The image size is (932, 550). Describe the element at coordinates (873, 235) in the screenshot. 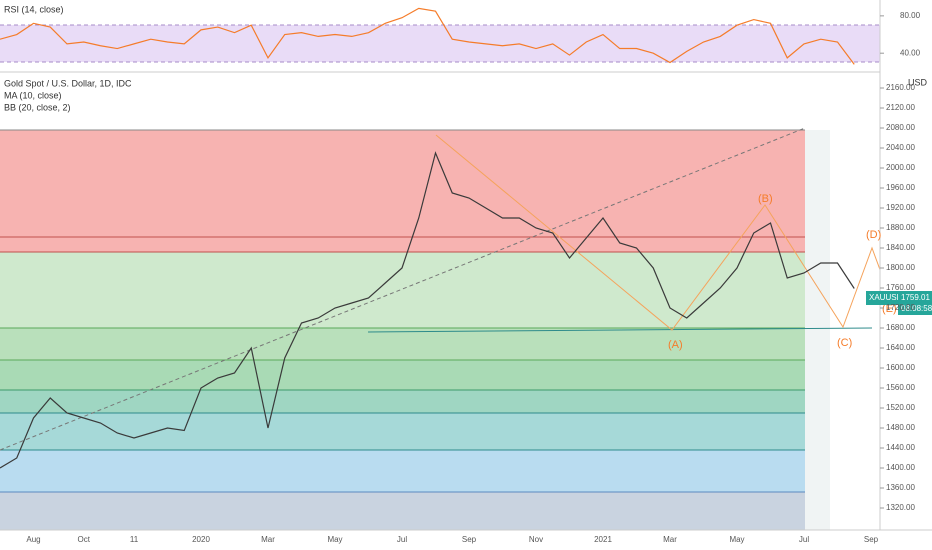

I see `wave-label: (D)` at that location.